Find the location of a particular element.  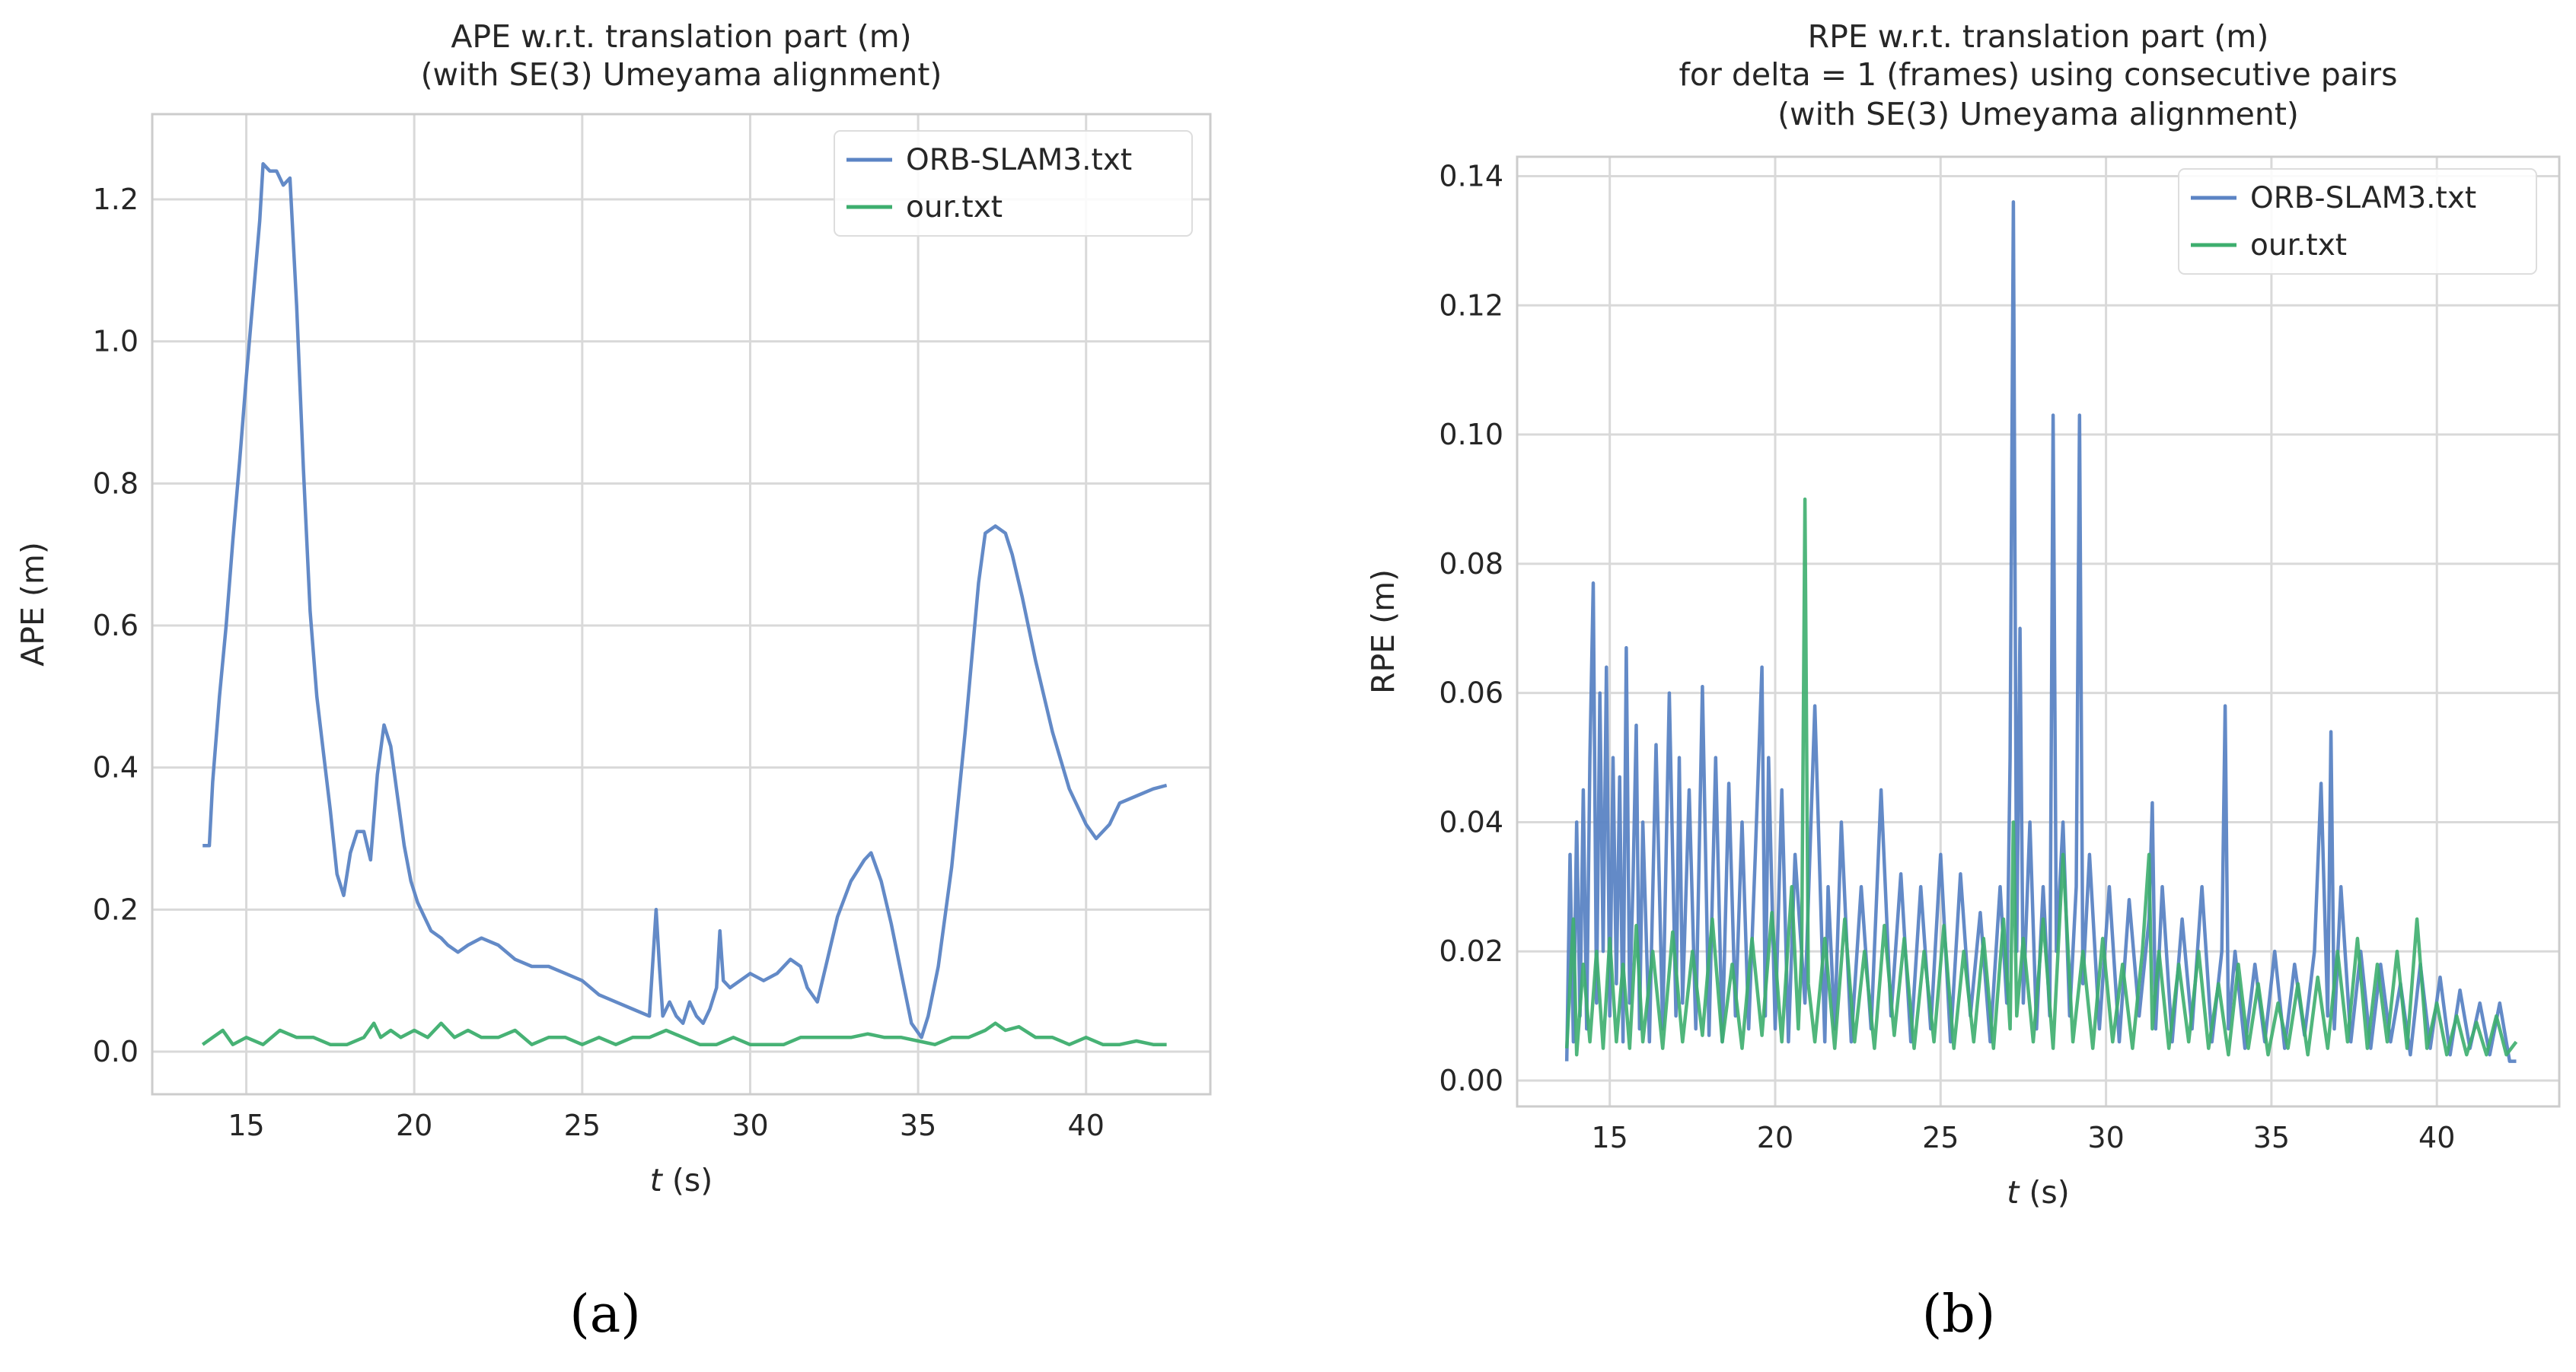

y-axis-label: APE (m) is located at coordinates (33, 604).